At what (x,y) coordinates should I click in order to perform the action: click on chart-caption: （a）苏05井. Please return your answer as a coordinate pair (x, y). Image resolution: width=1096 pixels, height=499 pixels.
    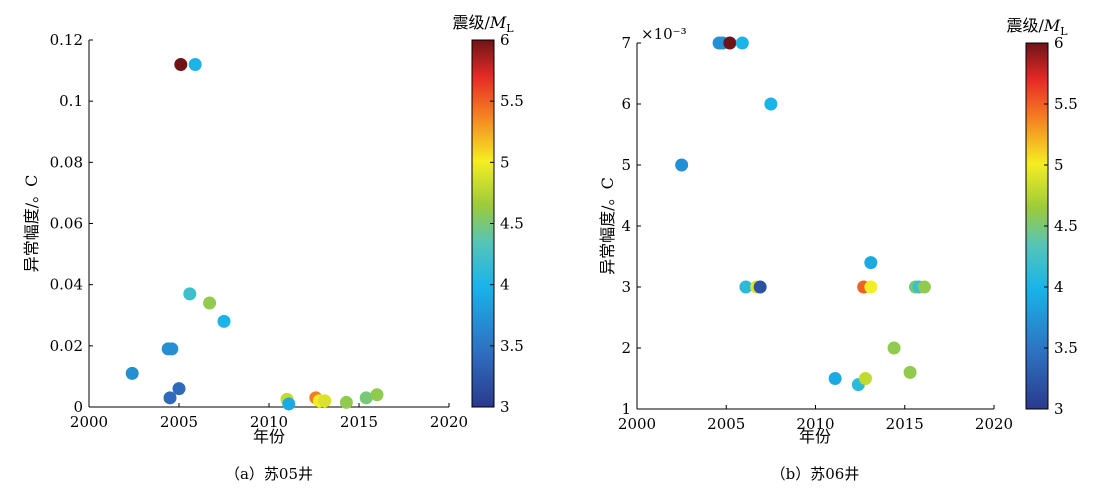
    Looking at the image, I should click on (269, 474).